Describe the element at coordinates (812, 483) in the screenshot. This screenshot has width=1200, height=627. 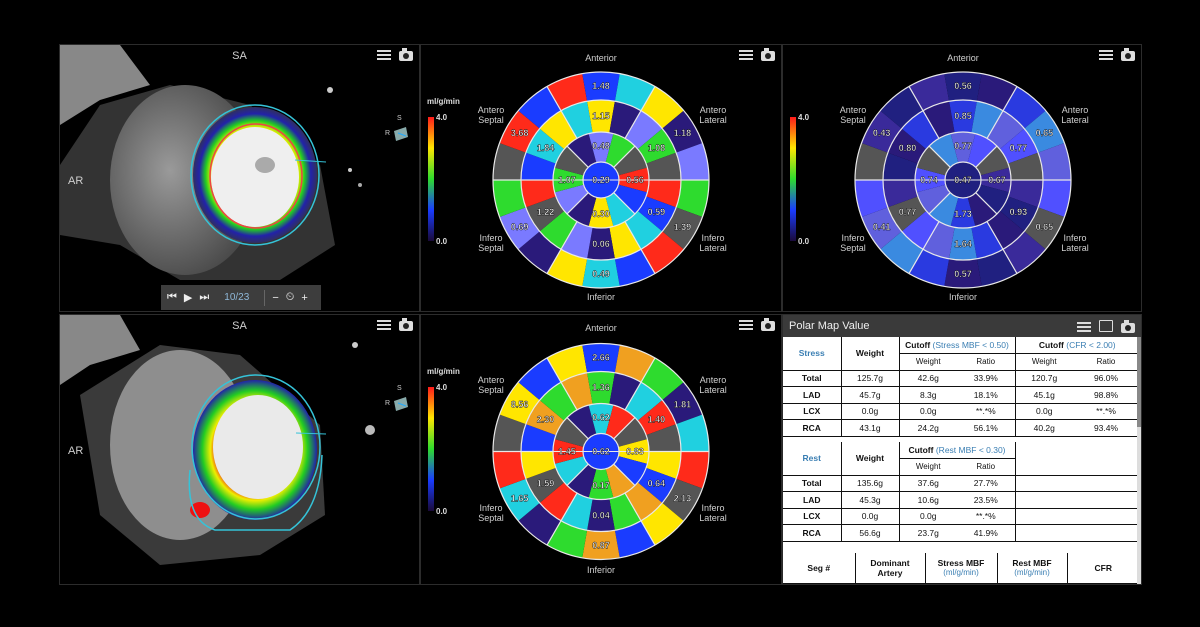
I see `cell-name: Total` at that location.